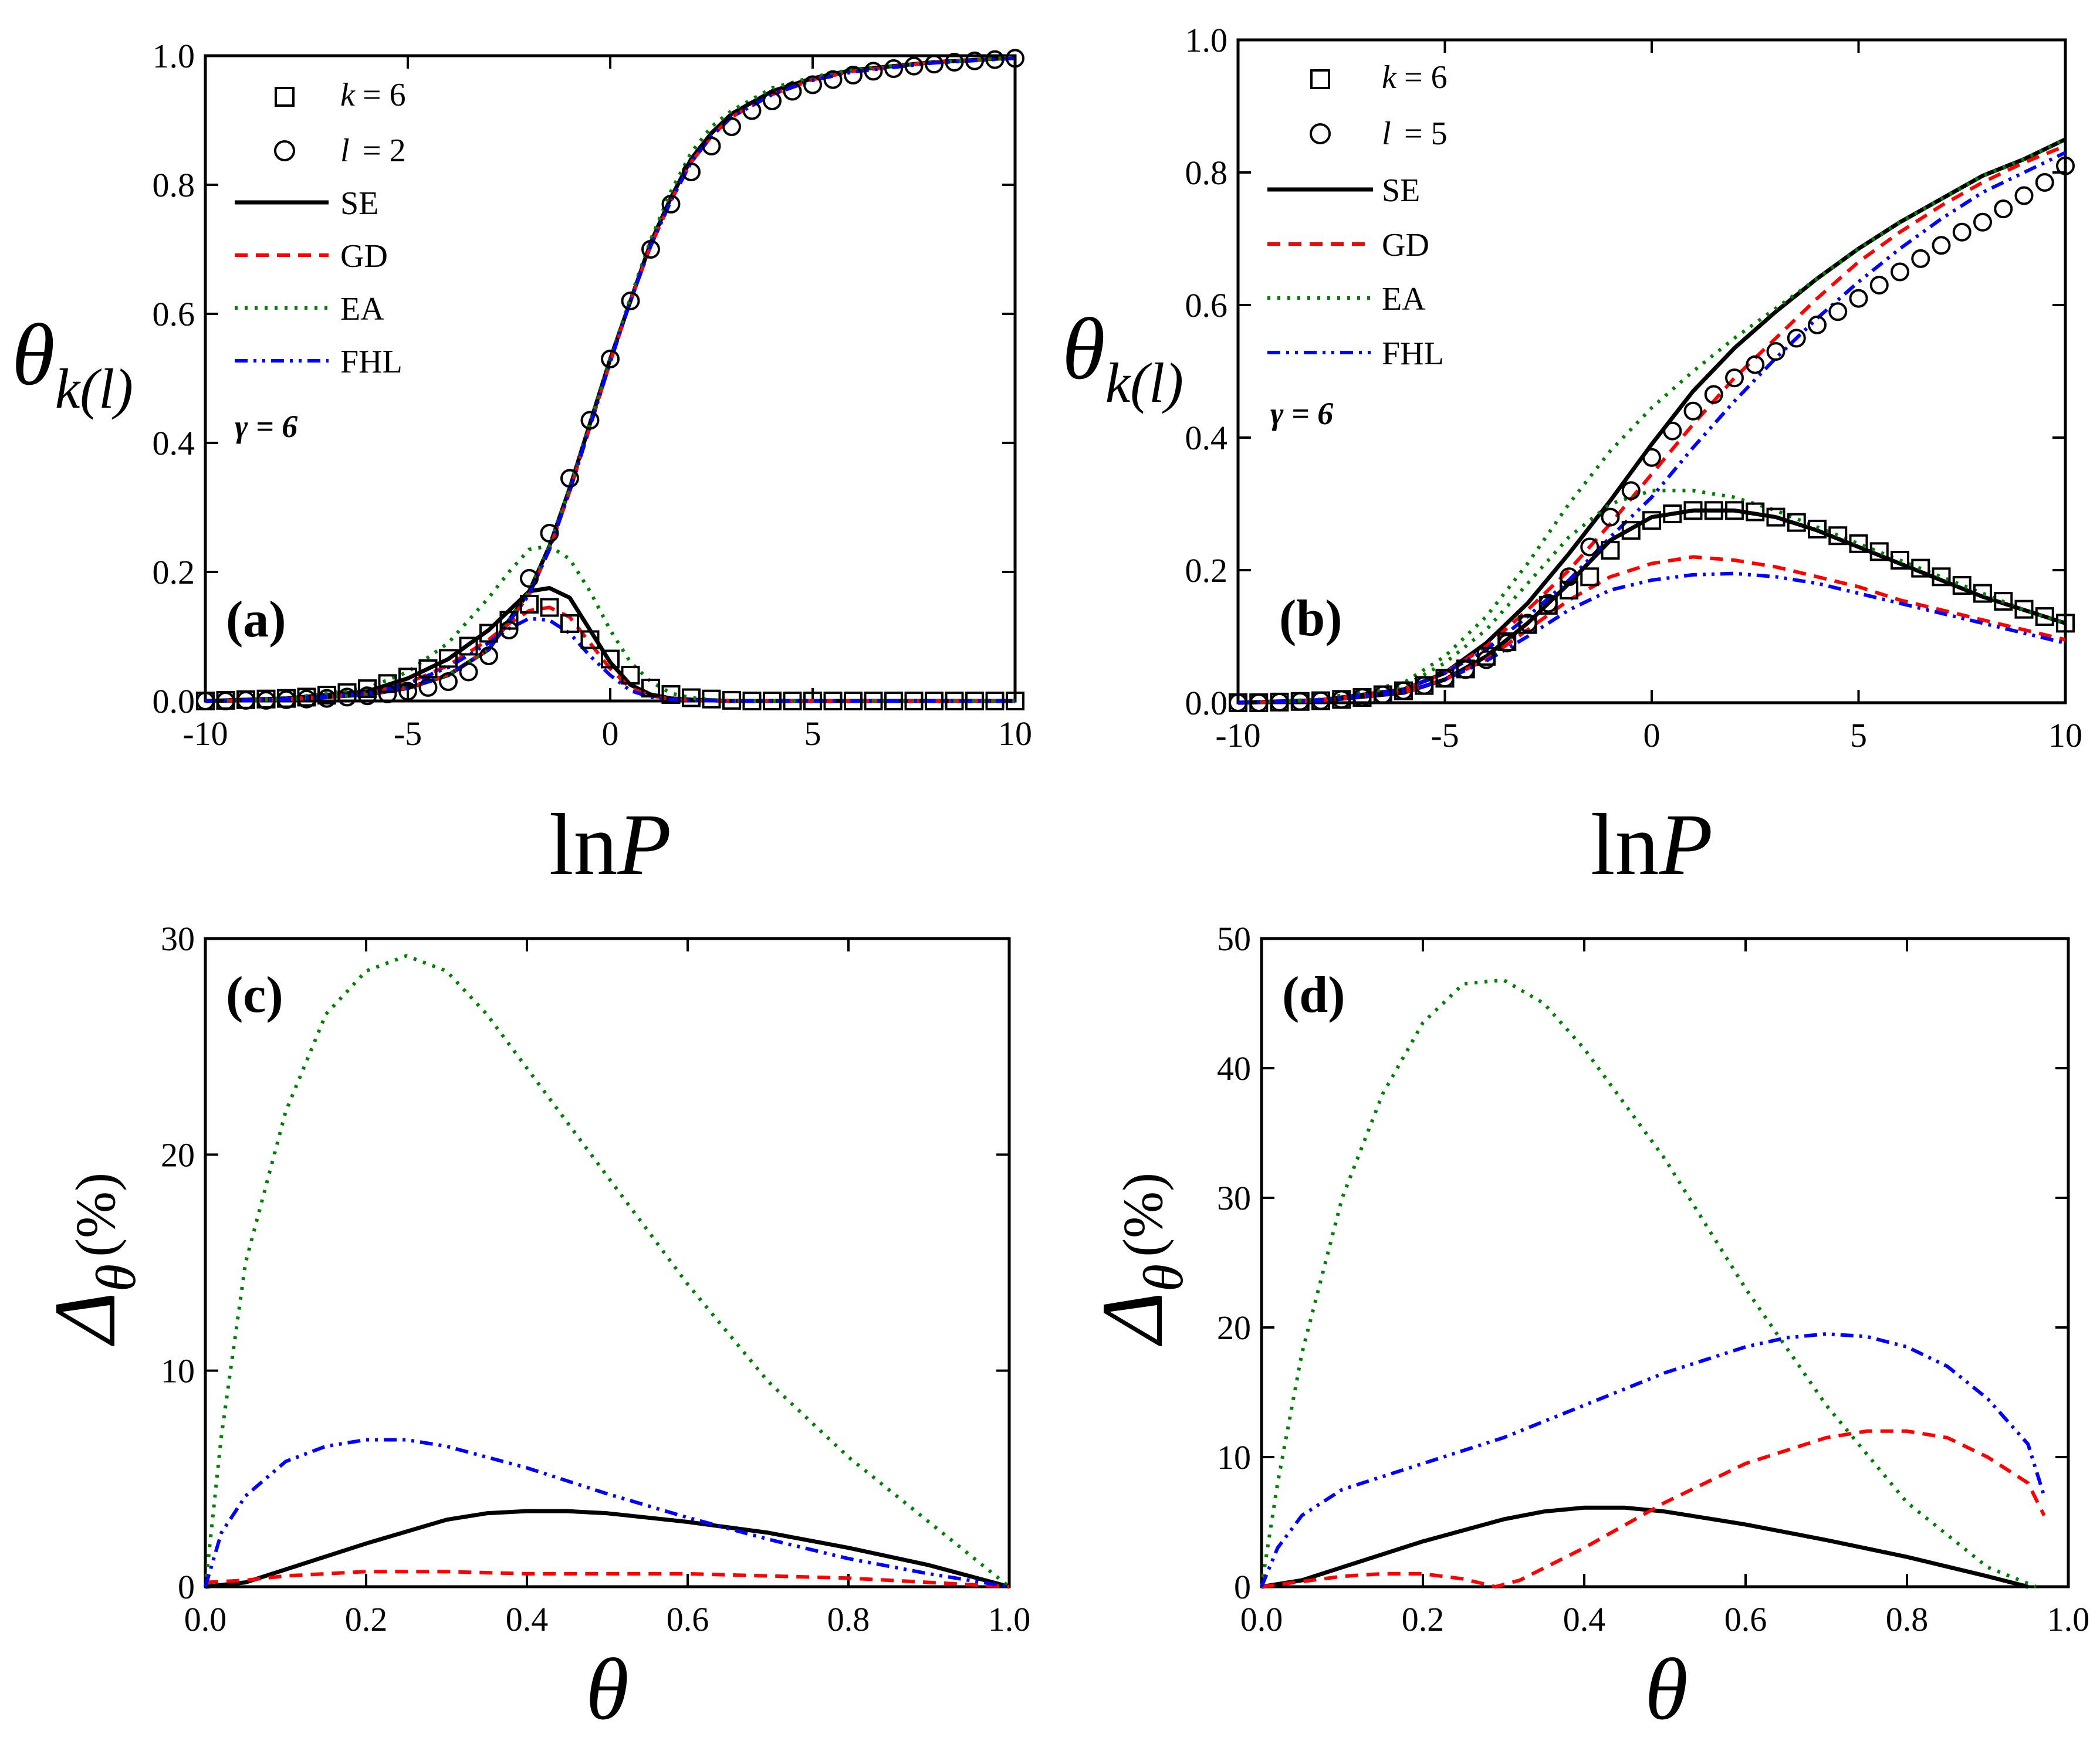 Image resolution: width=2100 pixels, height=1741 pixels. What do you see at coordinates (2065, 735) in the screenshot?
I see `x-tick-label: 10` at bounding box center [2065, 735].